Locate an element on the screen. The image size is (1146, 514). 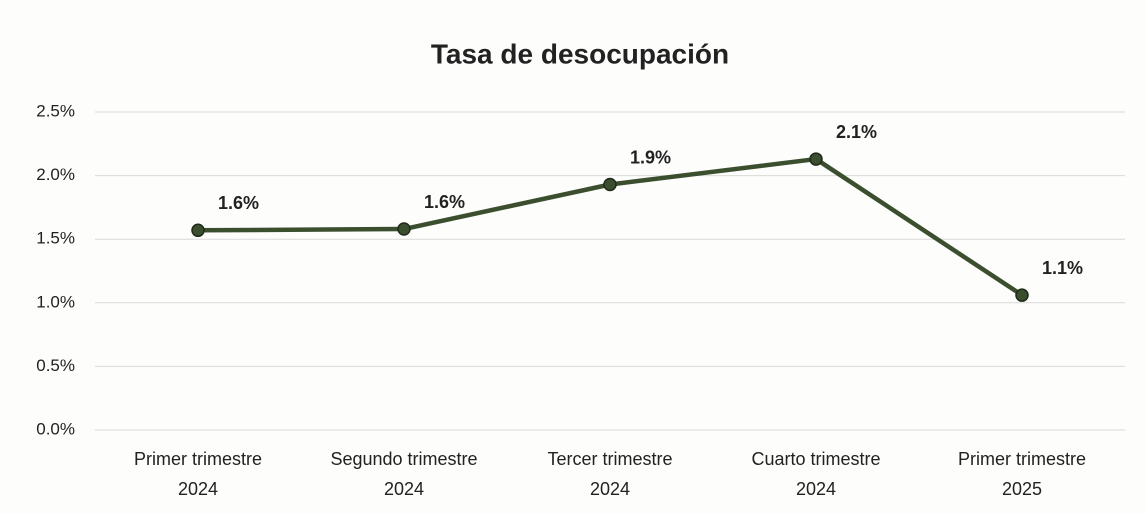
x-tick-label: Tercer trimestre 2024 is located at coordinates (609, 474).